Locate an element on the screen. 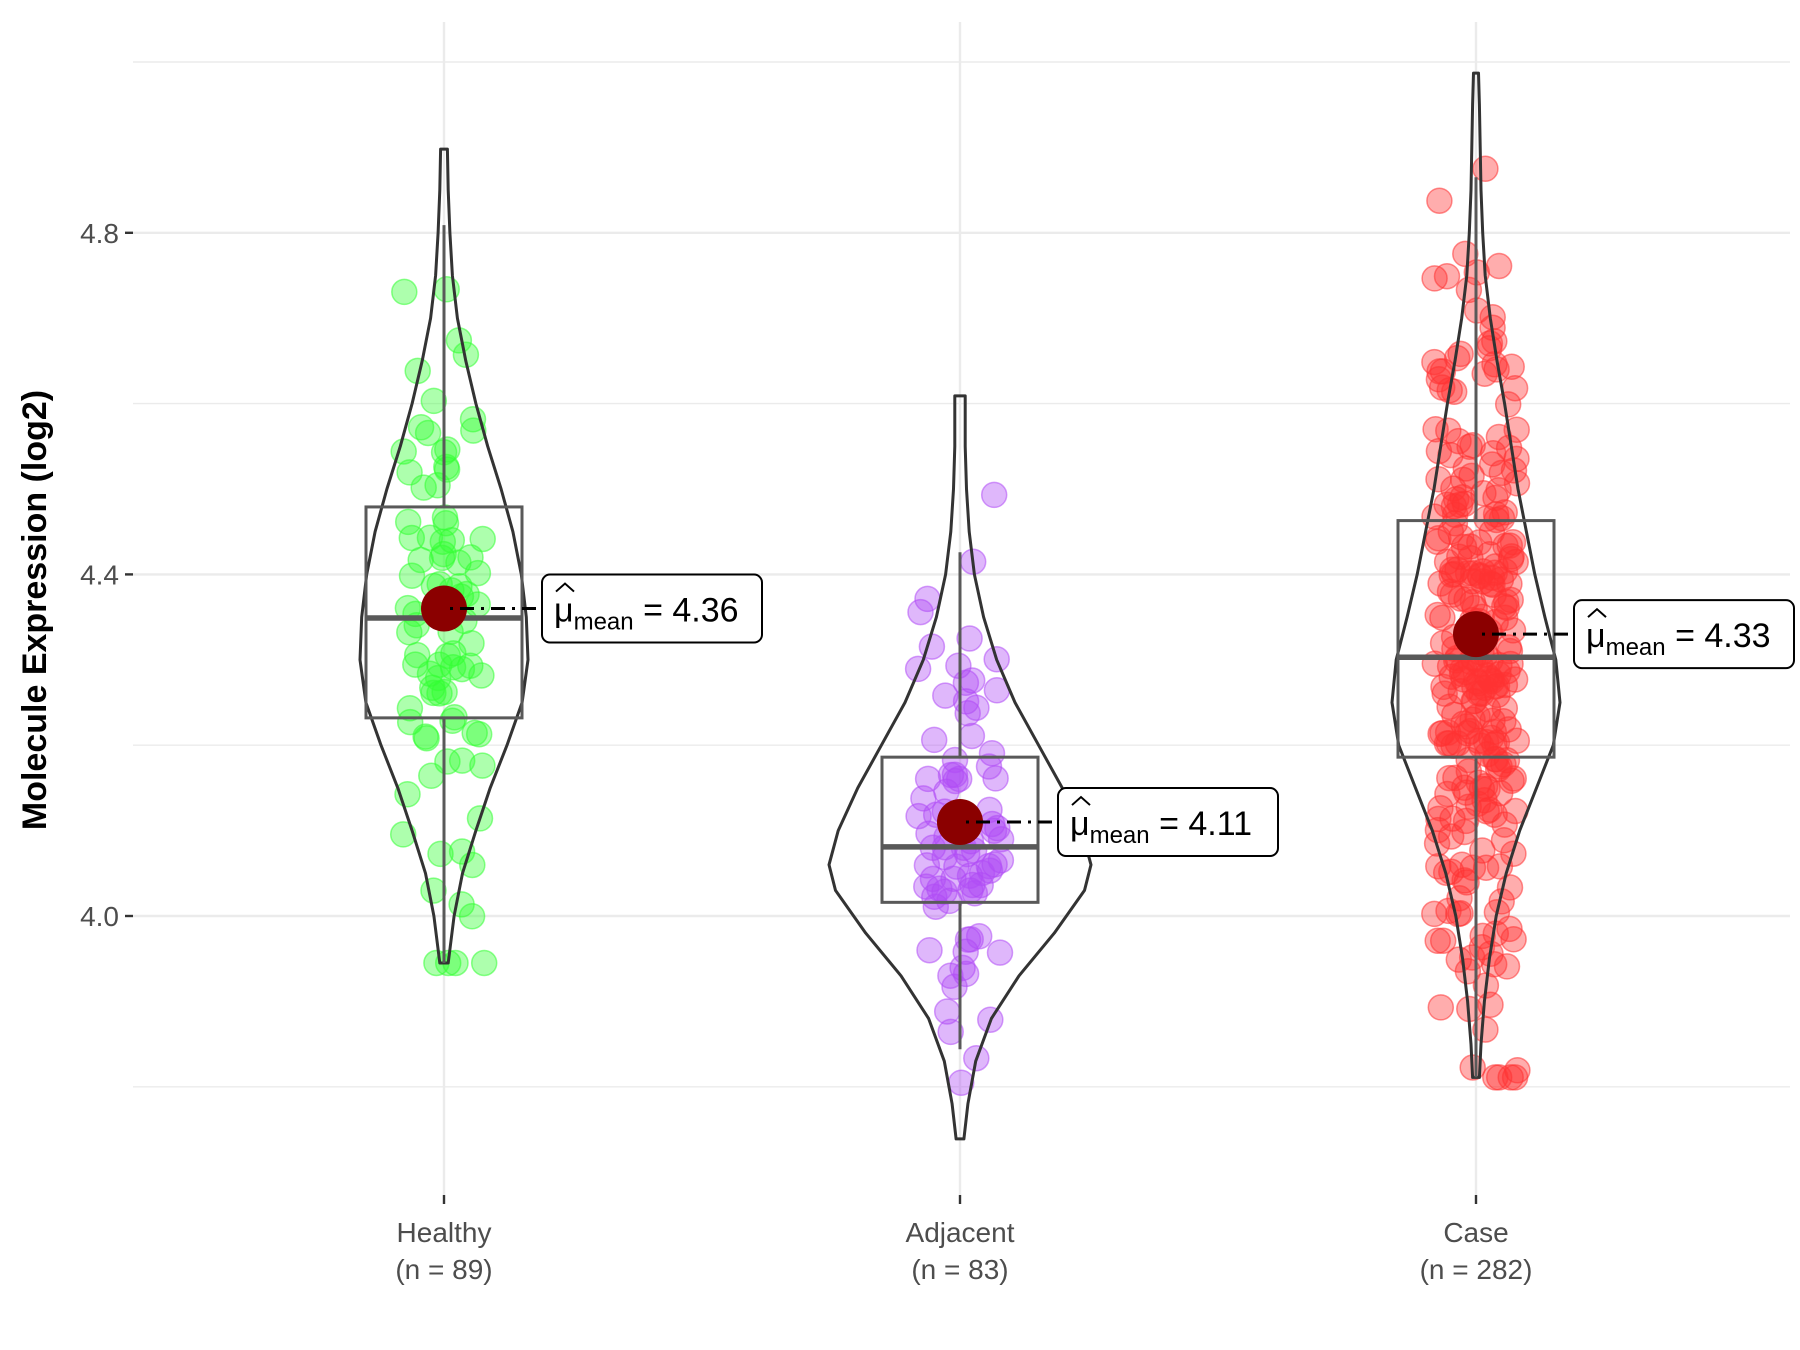 This screenshot has width=1800, height=1350. violin-adjacent is located at coordinates (960, 767).